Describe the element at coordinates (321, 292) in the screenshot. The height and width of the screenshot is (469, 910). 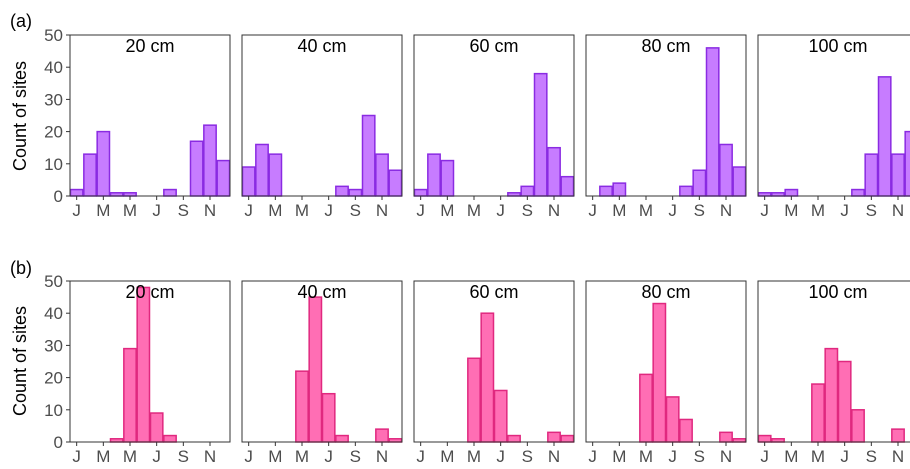
I see `facet-title: 40 cm` at that location.